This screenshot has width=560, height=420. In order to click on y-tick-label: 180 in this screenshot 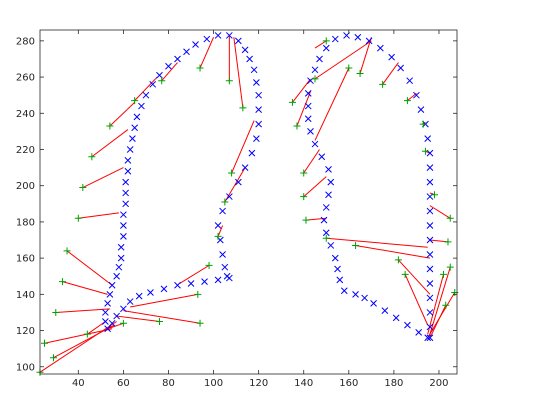, I will do `click(25, 222)`.